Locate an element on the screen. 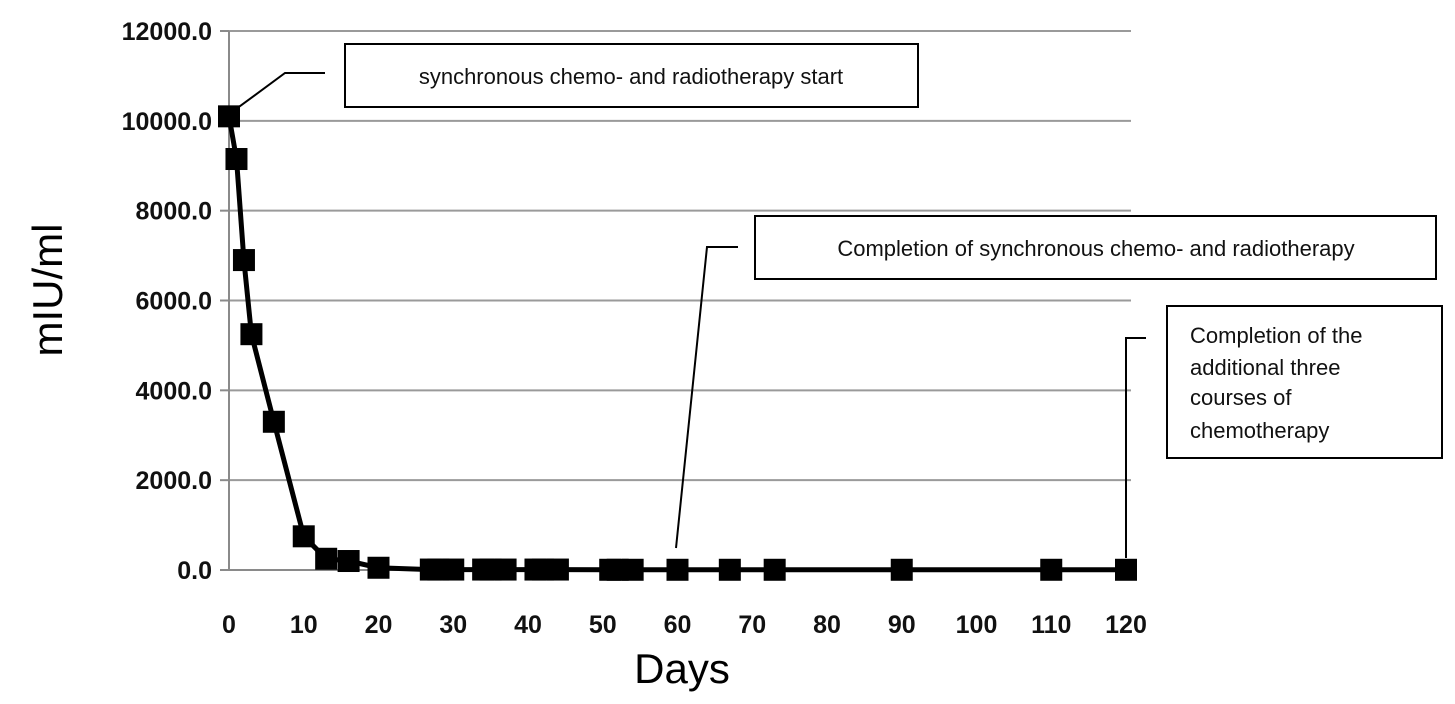 This screenshot has width=1455, height=704. x-tick-label: 120 is located at coordinates (1126, 625).